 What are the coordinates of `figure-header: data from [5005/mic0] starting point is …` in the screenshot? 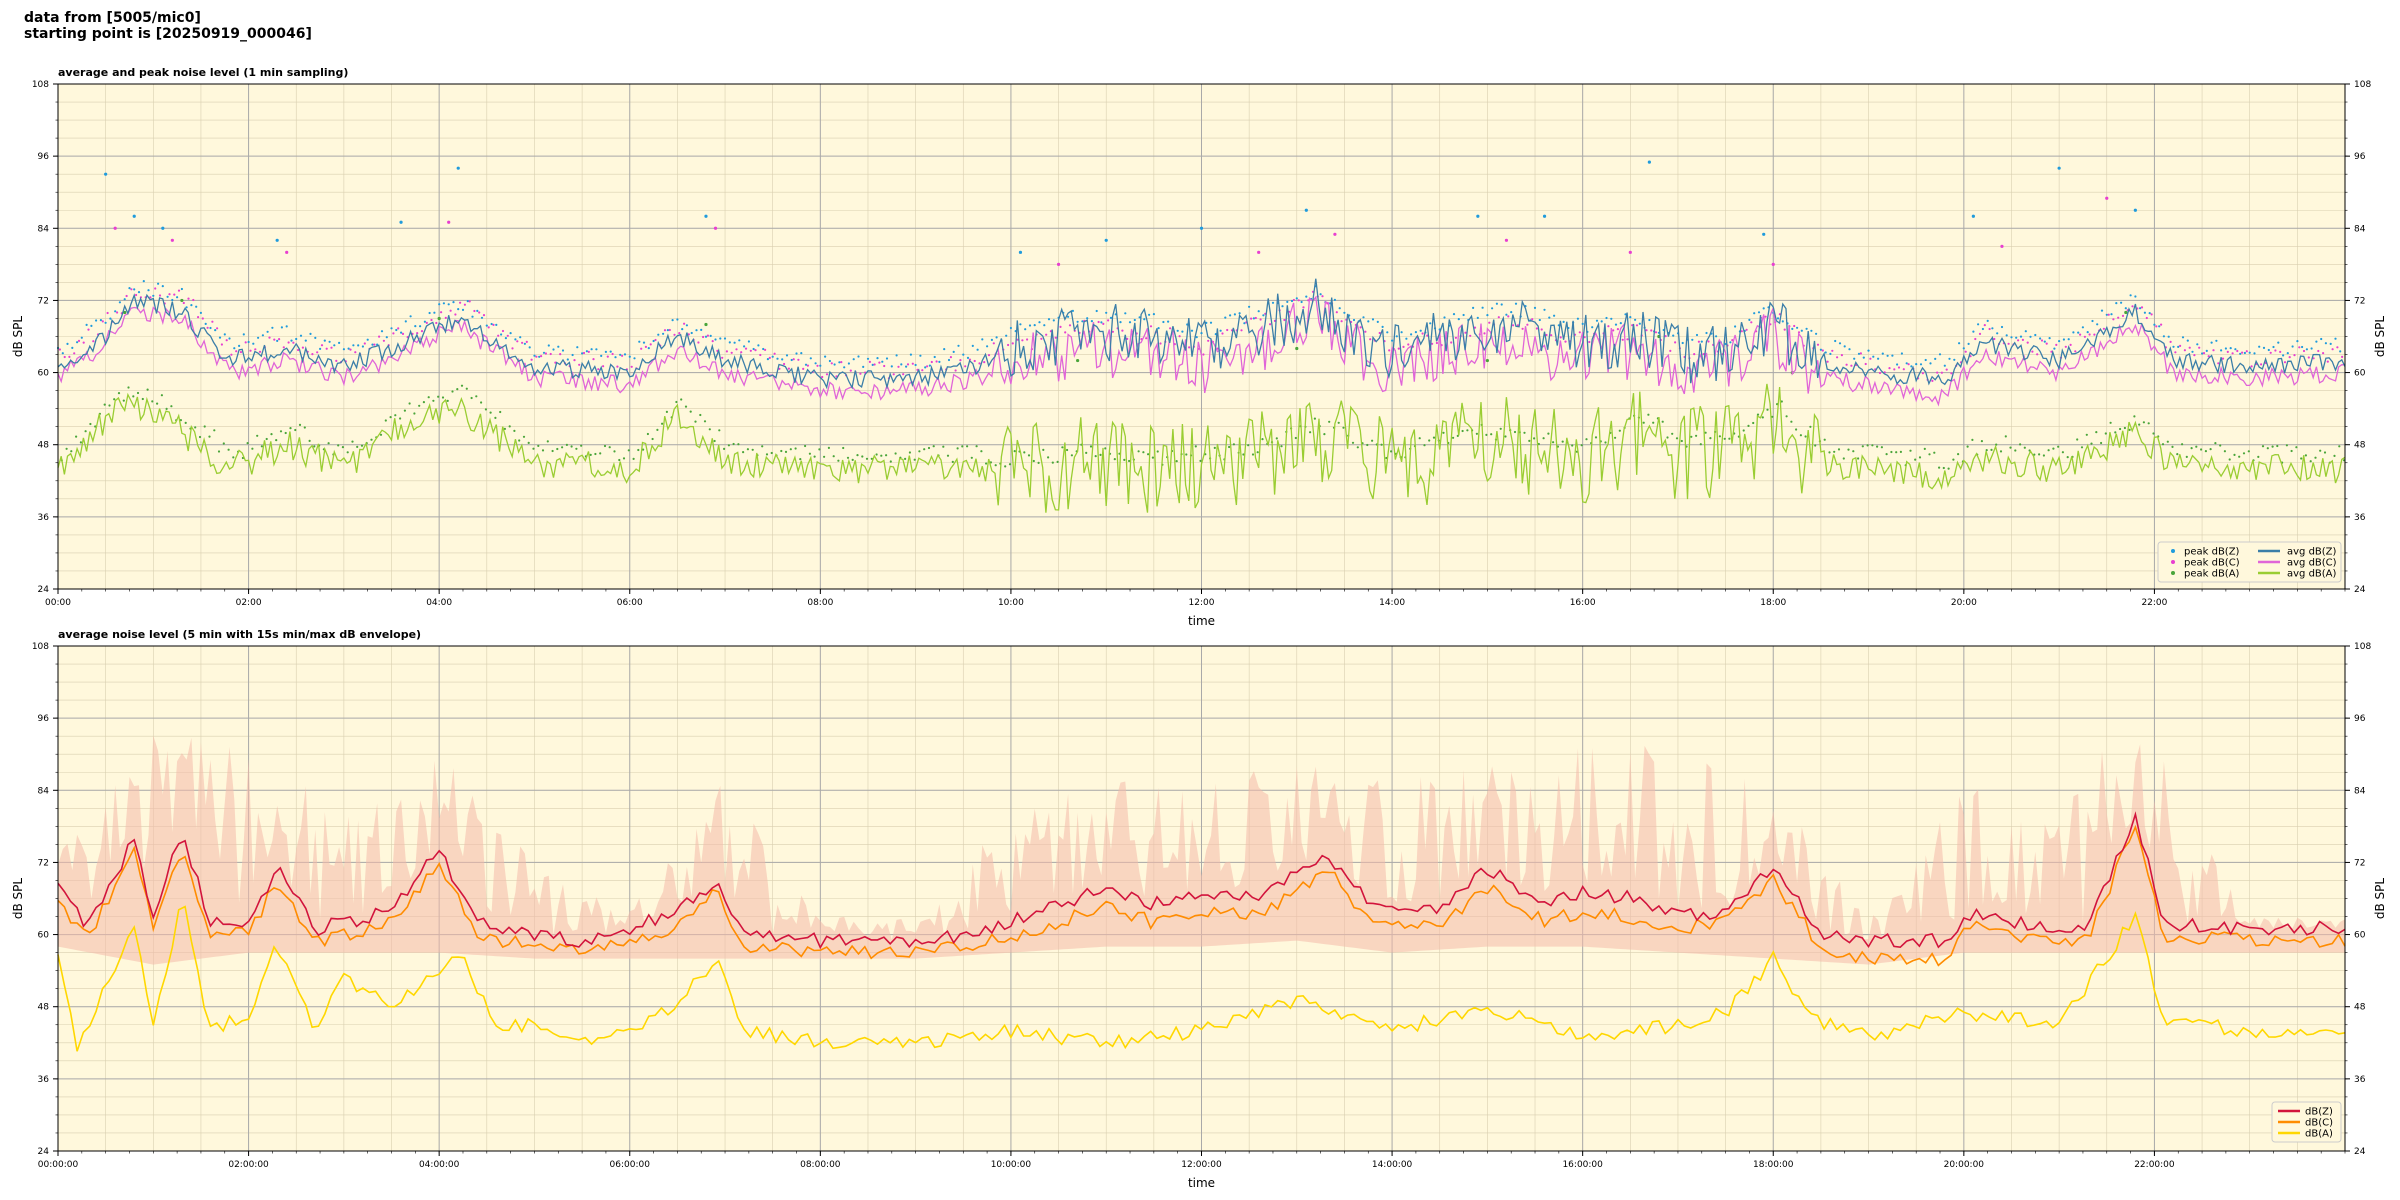 It's located at (168, 26).